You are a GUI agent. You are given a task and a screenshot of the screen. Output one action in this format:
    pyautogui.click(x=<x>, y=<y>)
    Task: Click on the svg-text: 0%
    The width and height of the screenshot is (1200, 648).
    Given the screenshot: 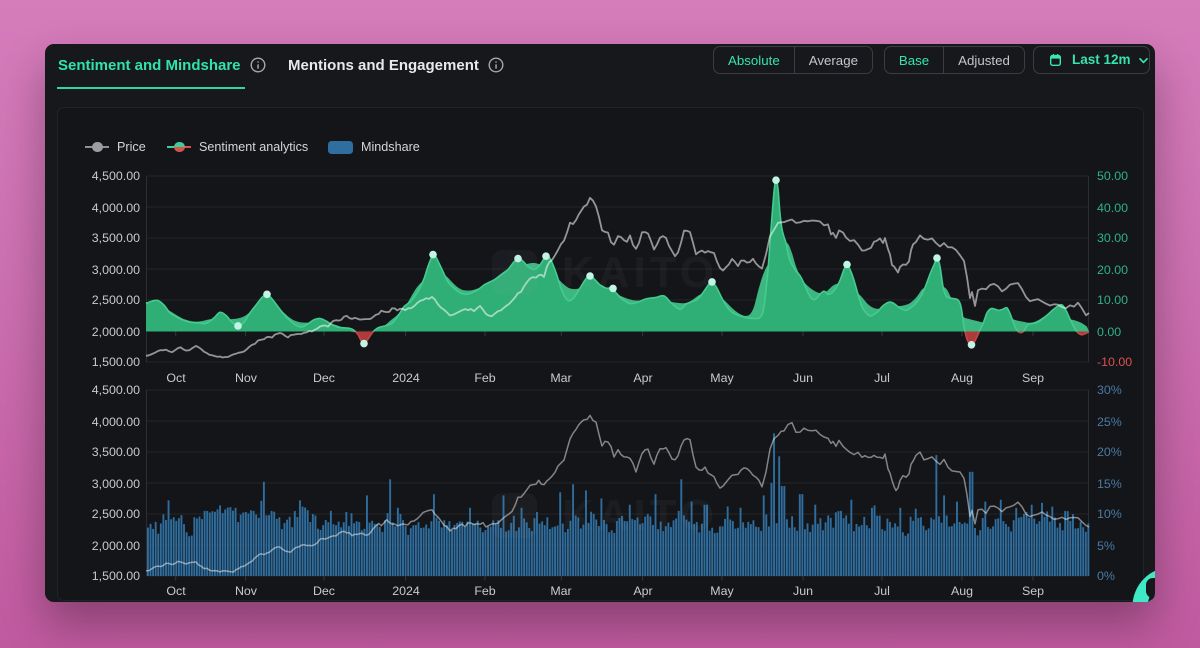 What is the action you would take?
    pyautogui.click(x=1106, y=576)
    